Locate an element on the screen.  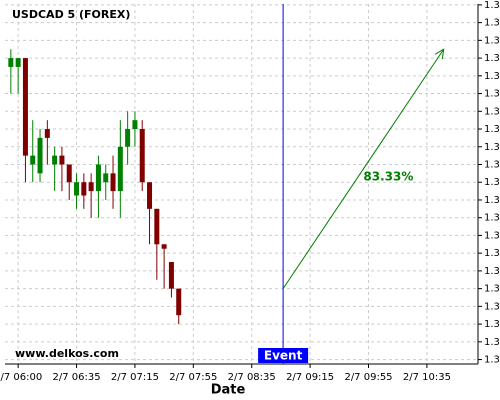
y-tick-label: 1.3606 is located at coordinates (492, 94).